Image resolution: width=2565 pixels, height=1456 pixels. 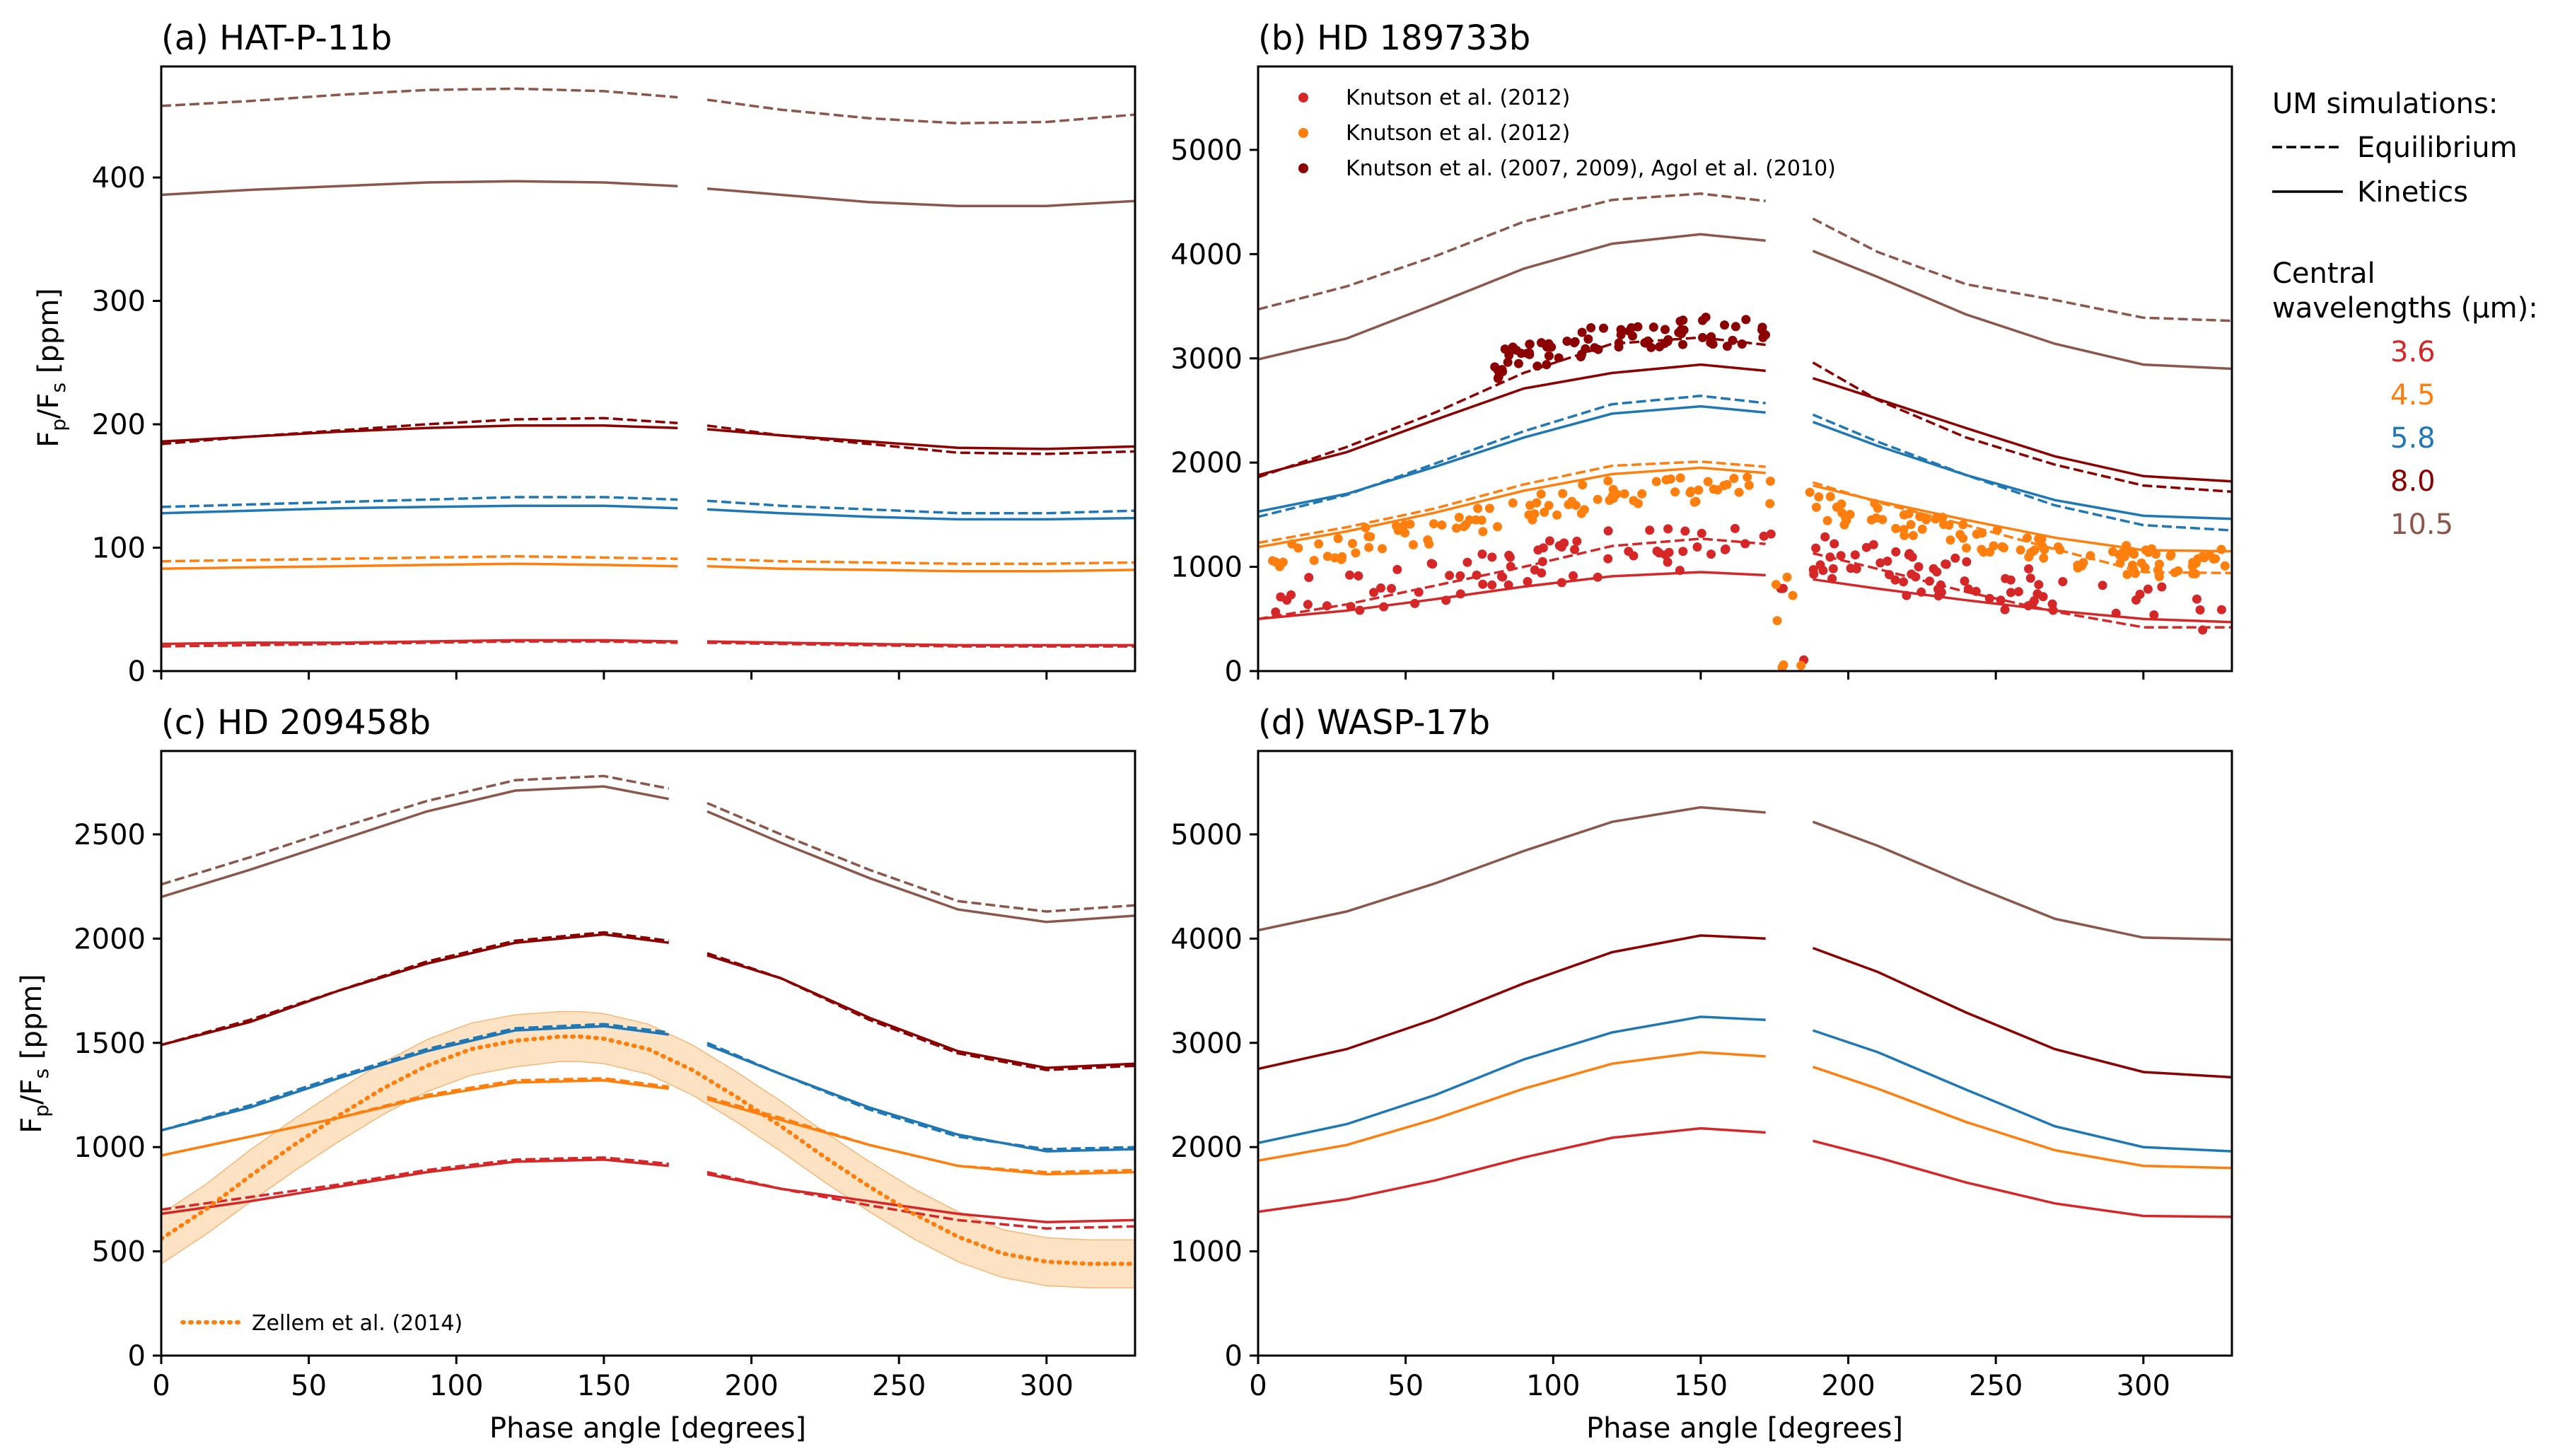 I want to click on series-equilibrium-3.6-seg2, so click(x=2022, y=590).